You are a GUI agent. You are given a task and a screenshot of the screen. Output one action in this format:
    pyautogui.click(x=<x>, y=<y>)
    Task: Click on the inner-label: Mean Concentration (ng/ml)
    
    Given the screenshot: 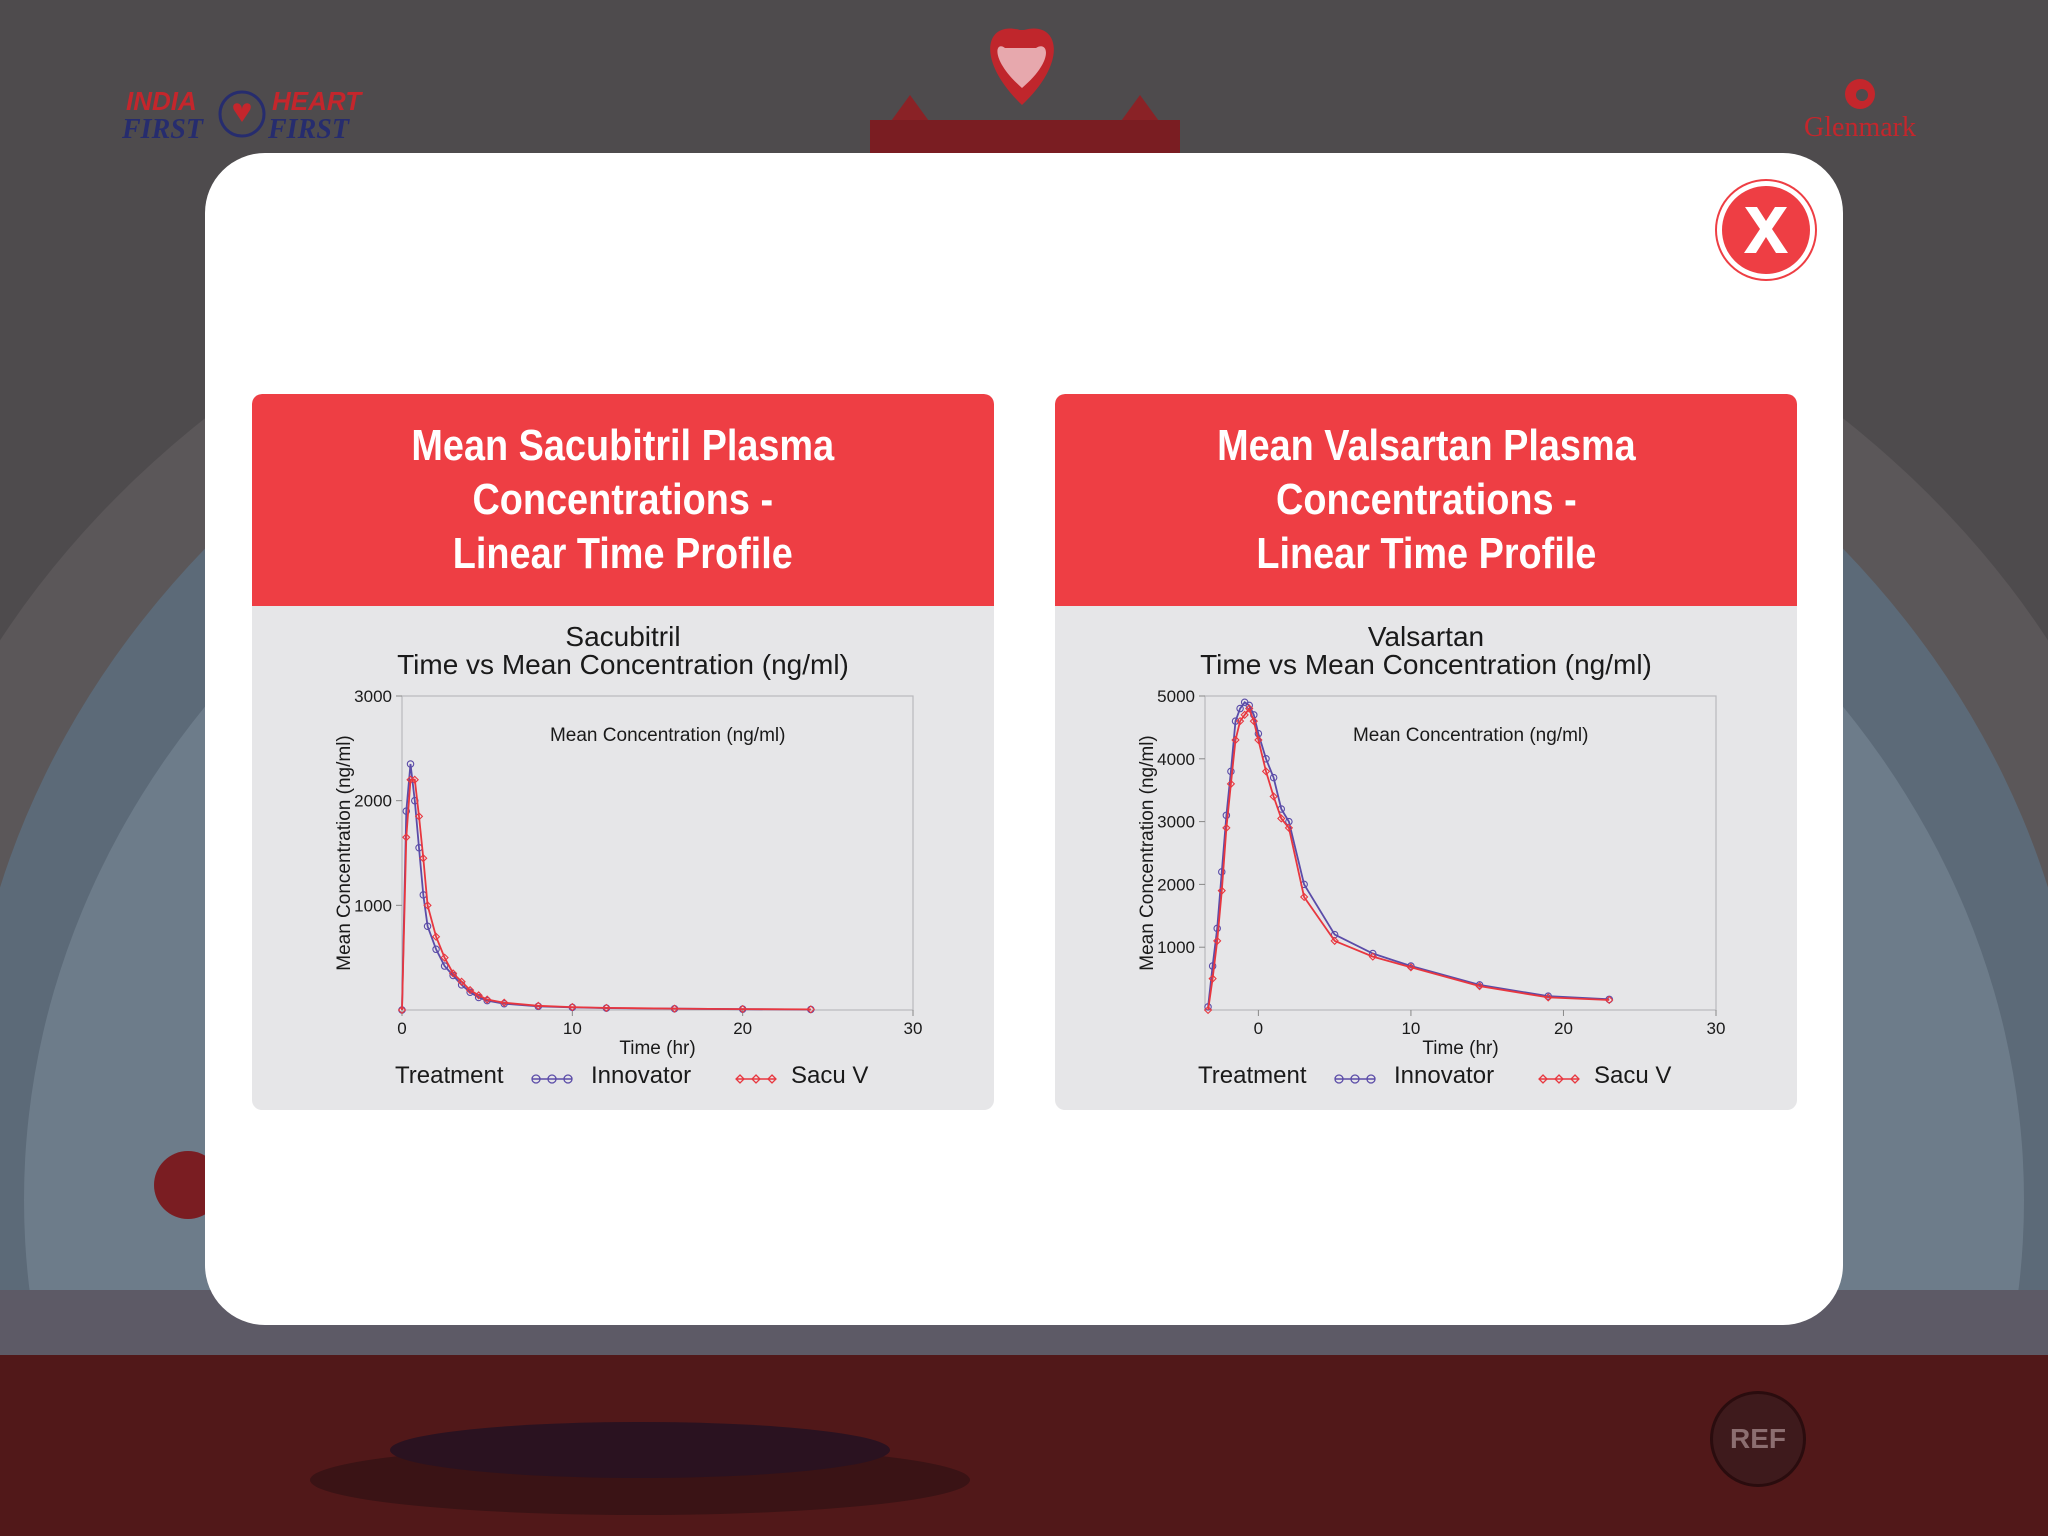 What is the action you would take?
    pyautogui.click(x=1471, y=735)
    